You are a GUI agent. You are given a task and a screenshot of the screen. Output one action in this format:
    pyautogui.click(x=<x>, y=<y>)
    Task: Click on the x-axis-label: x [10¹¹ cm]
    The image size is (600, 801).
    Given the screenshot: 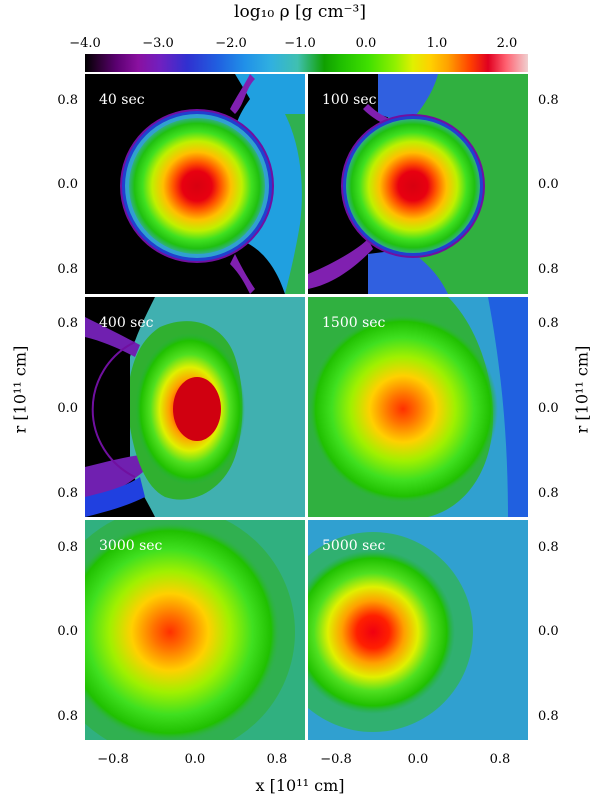 What is the action you would take?
    pyautogui.click(x=300, y=785)
    